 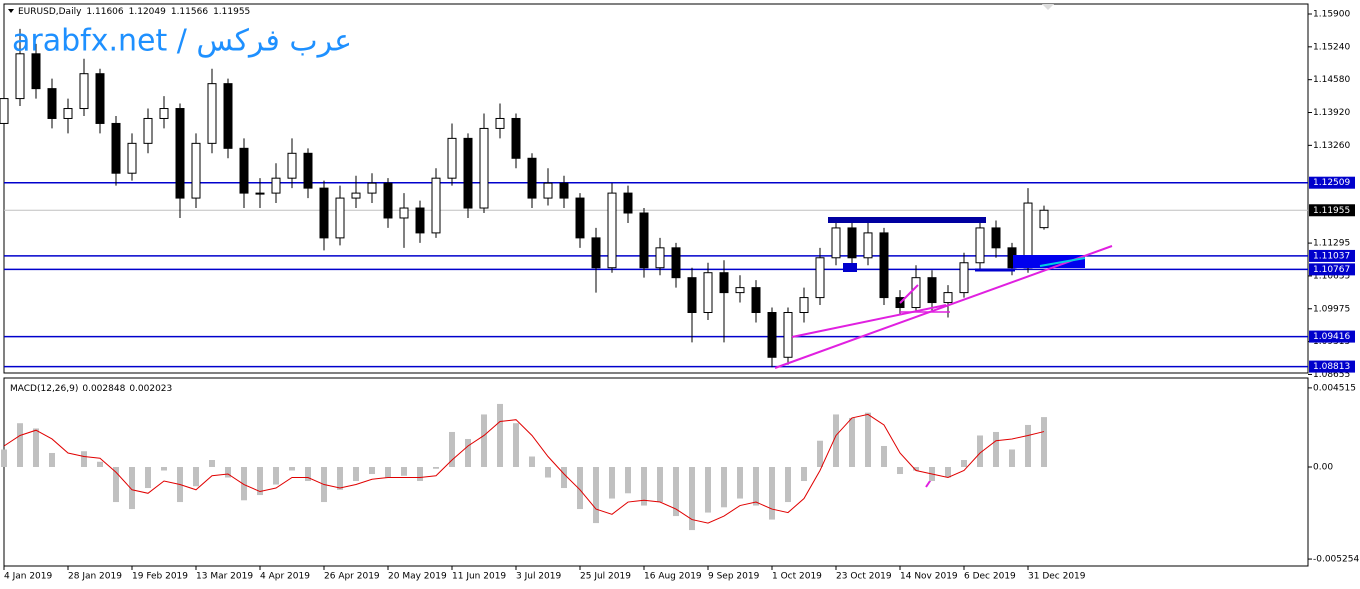 What do you see at coordinates (182, 41) in the screenshot?
I see `watermark: arabfx.net / عرب فركس` at bounding box center [182, 41].